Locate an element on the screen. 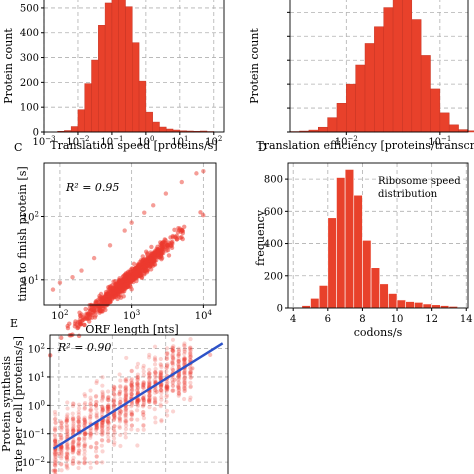 Image resolution: width=474 pixels, height=474 pixels. panel-e-ytick-label: 102 is located at coordinates (36, 349).